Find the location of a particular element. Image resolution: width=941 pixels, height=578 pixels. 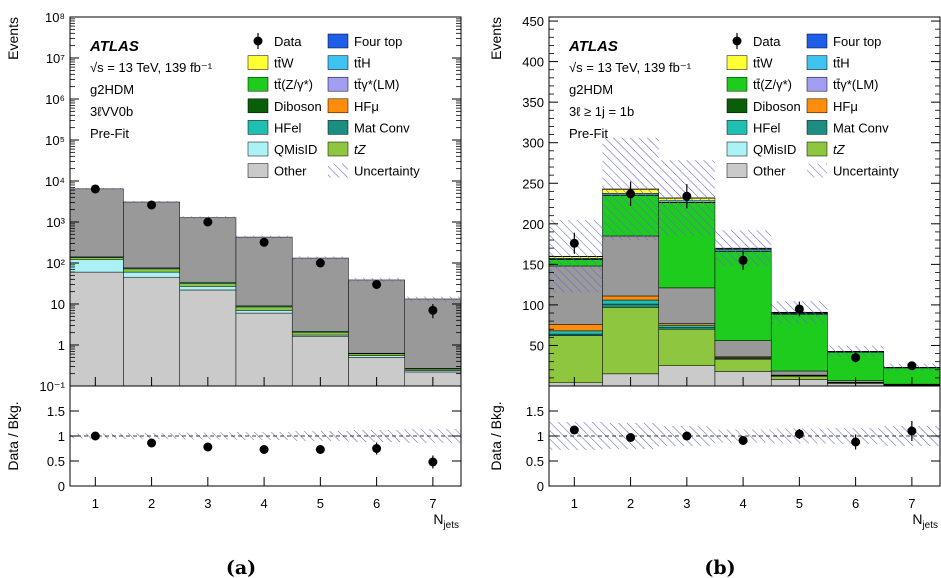

ratio-tick-label-3: 1.5 is located at coordinates (535, 411).